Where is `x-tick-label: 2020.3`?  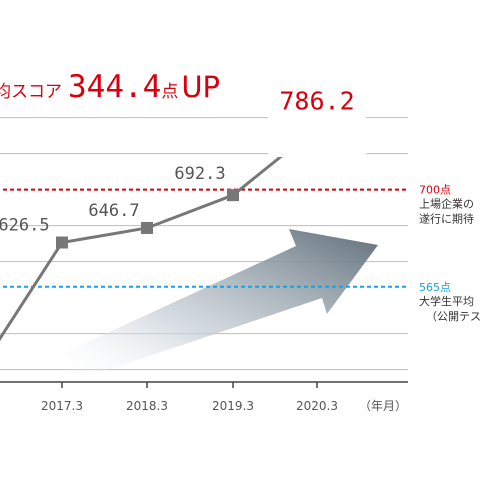
x-tick-label: 2020.3 is located at coordinates (317, 406).